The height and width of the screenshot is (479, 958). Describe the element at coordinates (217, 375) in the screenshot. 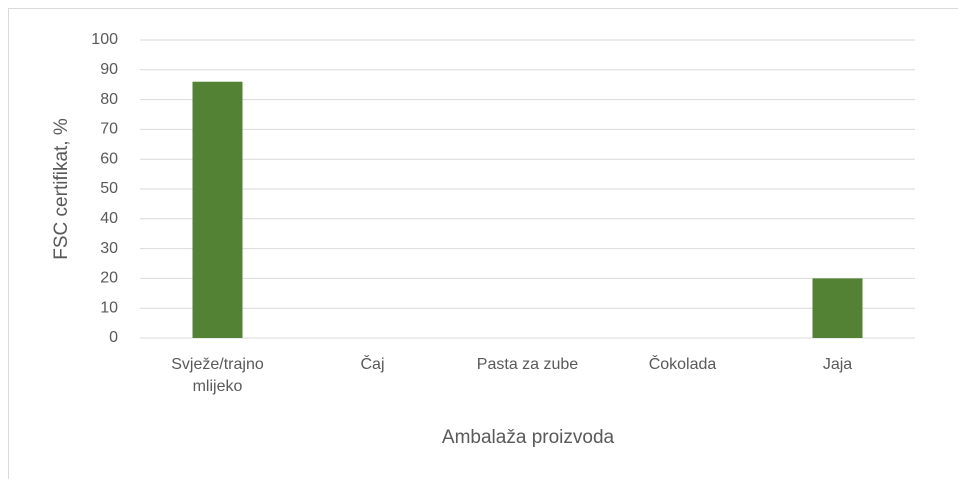

I see `x-tick-label: Svježe/trajno mlijeko` at that location.